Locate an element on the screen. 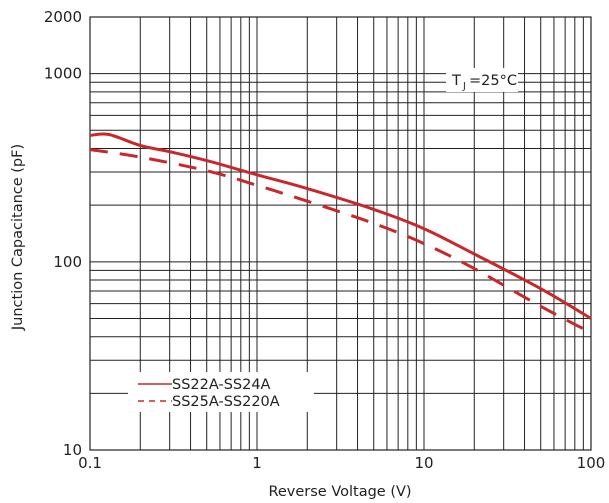 Image resolution: width=609 pixels, height=503 pixels. legend: SS22A-SS24A SS25A-SS220A is located at coordinates (221, 392).